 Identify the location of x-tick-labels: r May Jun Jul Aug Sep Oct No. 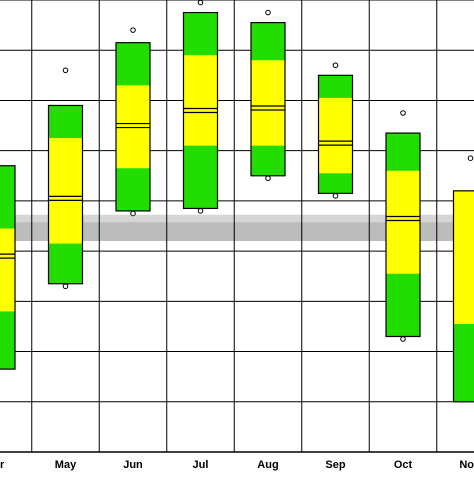
(237, 465).